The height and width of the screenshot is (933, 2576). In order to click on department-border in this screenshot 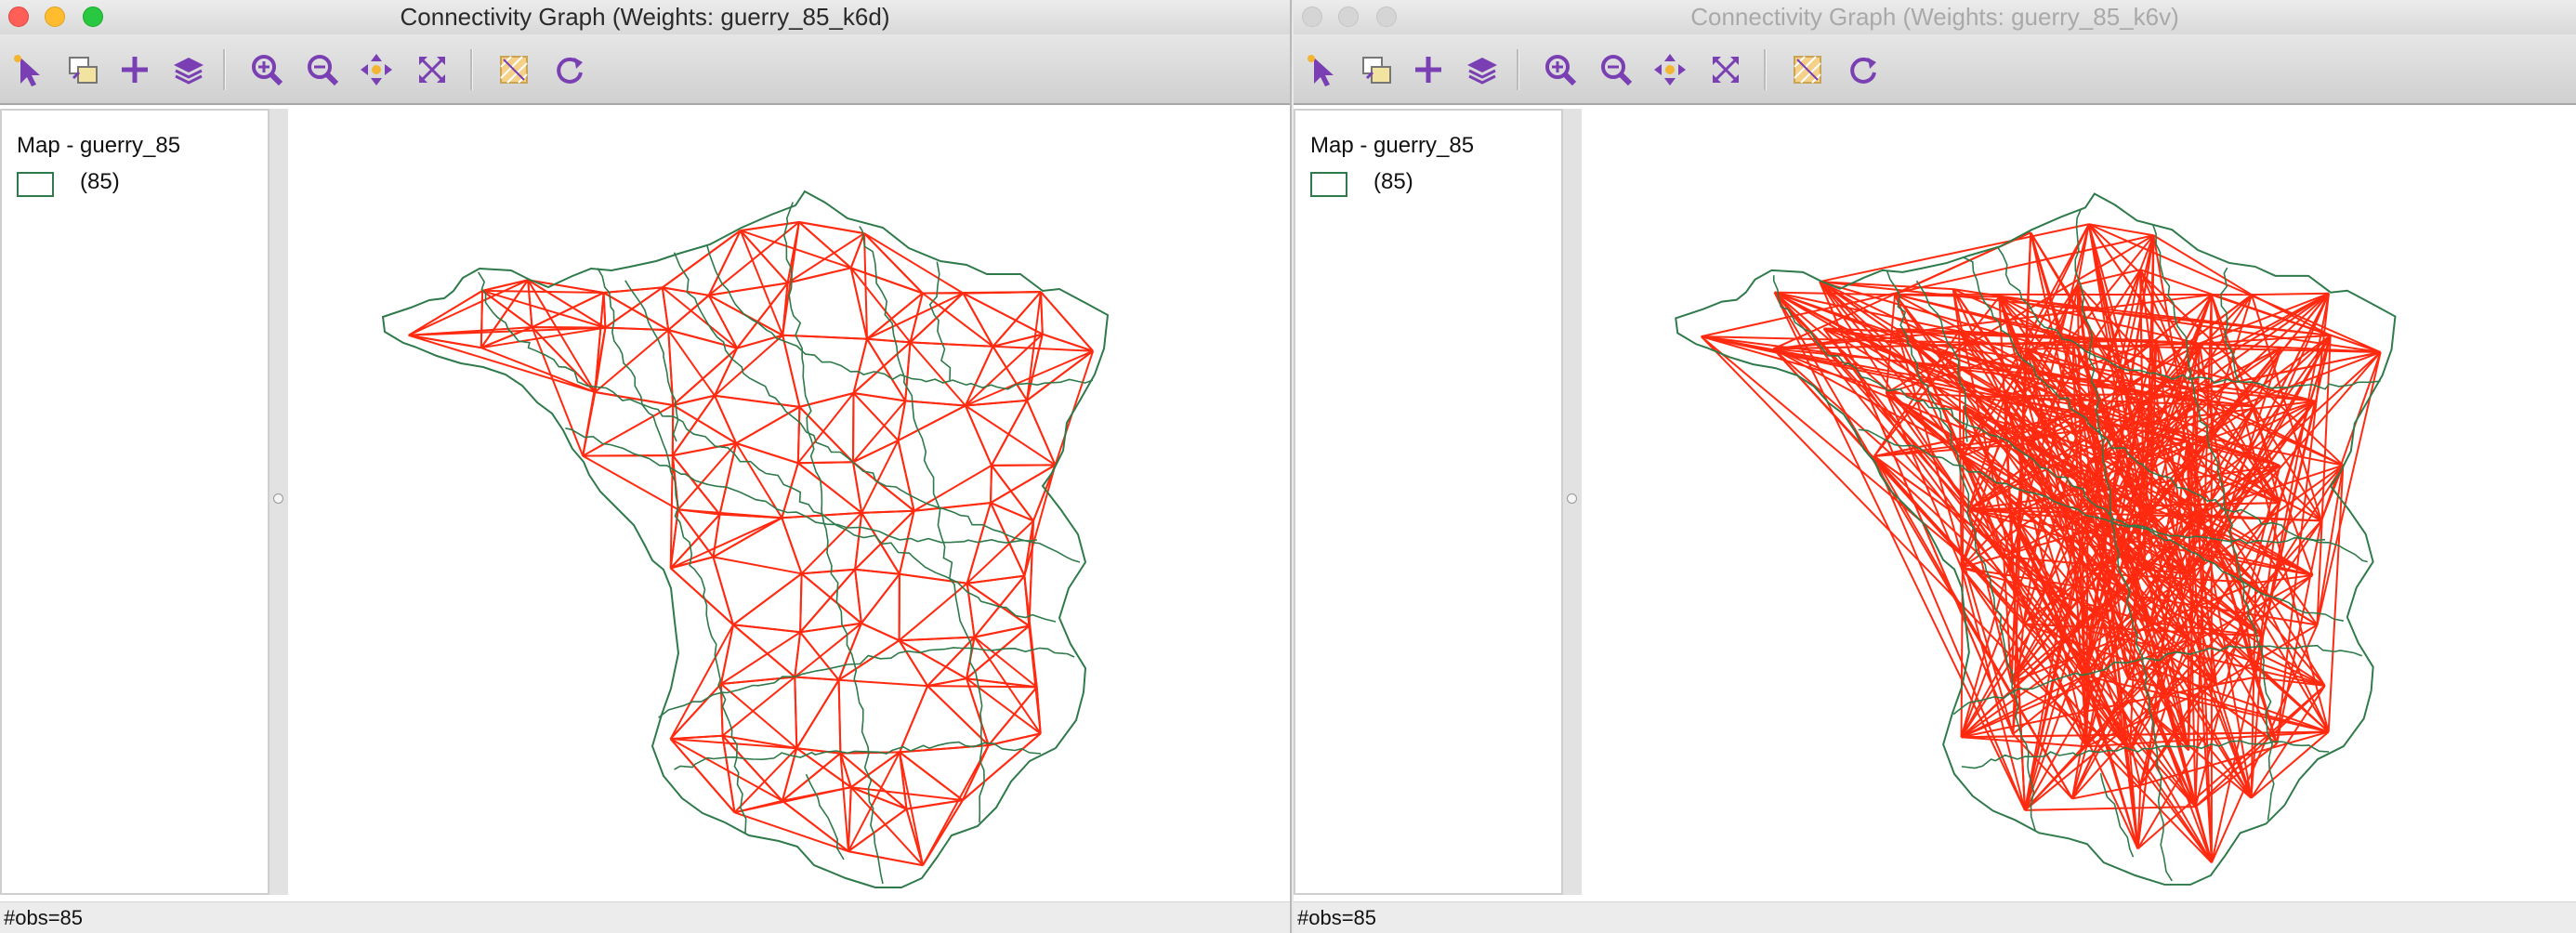, I will do `click(801, 486)`.